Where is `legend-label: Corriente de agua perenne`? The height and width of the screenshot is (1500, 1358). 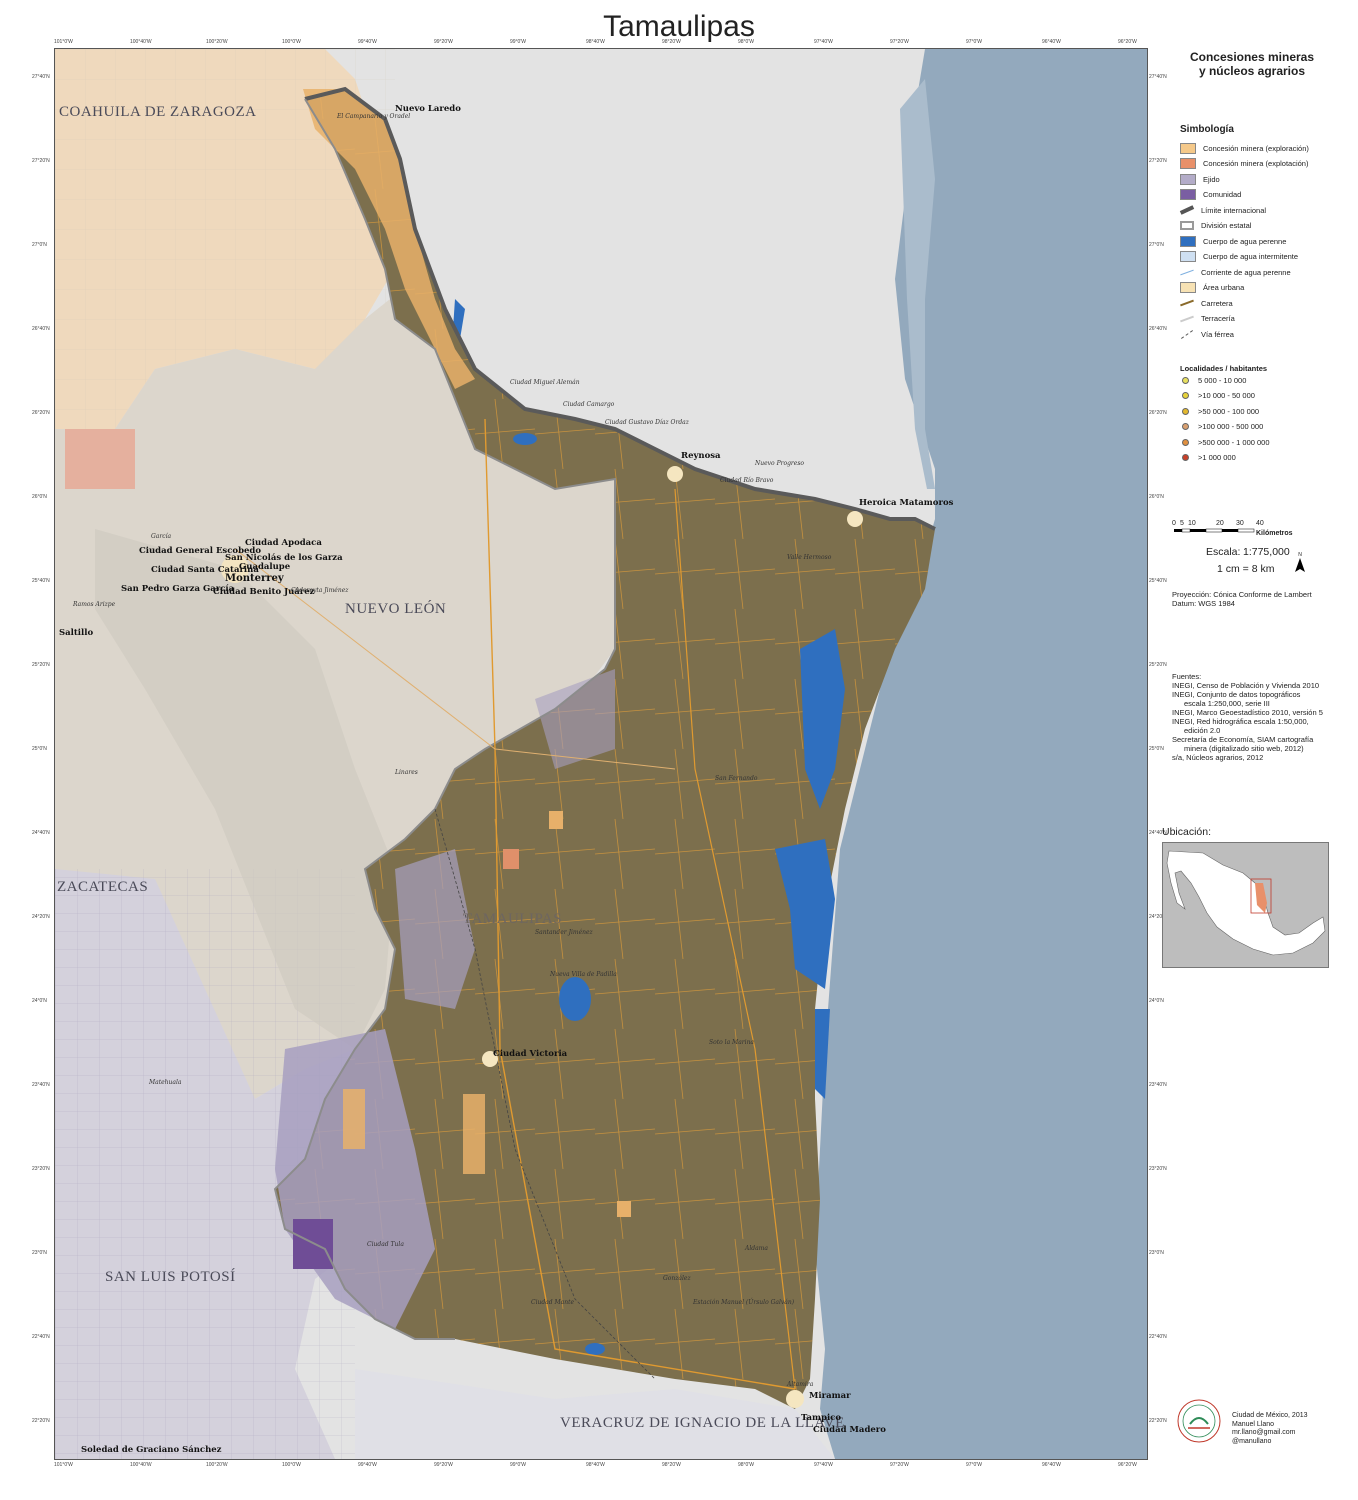 legend-label: Corriente de agua perenne is located at coordinates (1246, 272).